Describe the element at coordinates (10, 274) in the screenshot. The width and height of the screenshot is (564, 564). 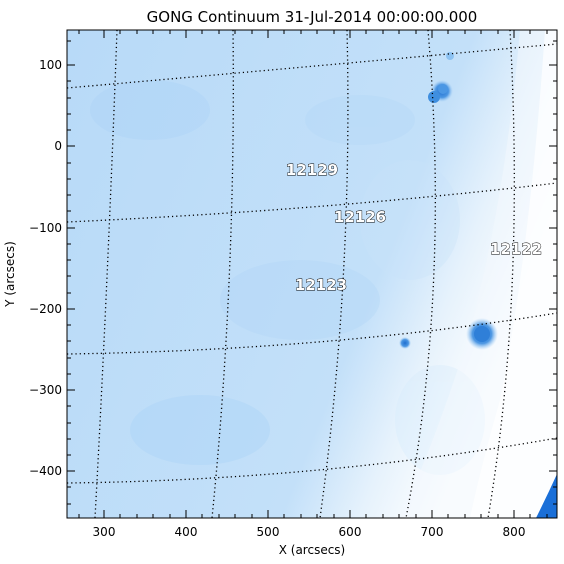
I see `y-axis-label: Y (arcsecs)` at that location.